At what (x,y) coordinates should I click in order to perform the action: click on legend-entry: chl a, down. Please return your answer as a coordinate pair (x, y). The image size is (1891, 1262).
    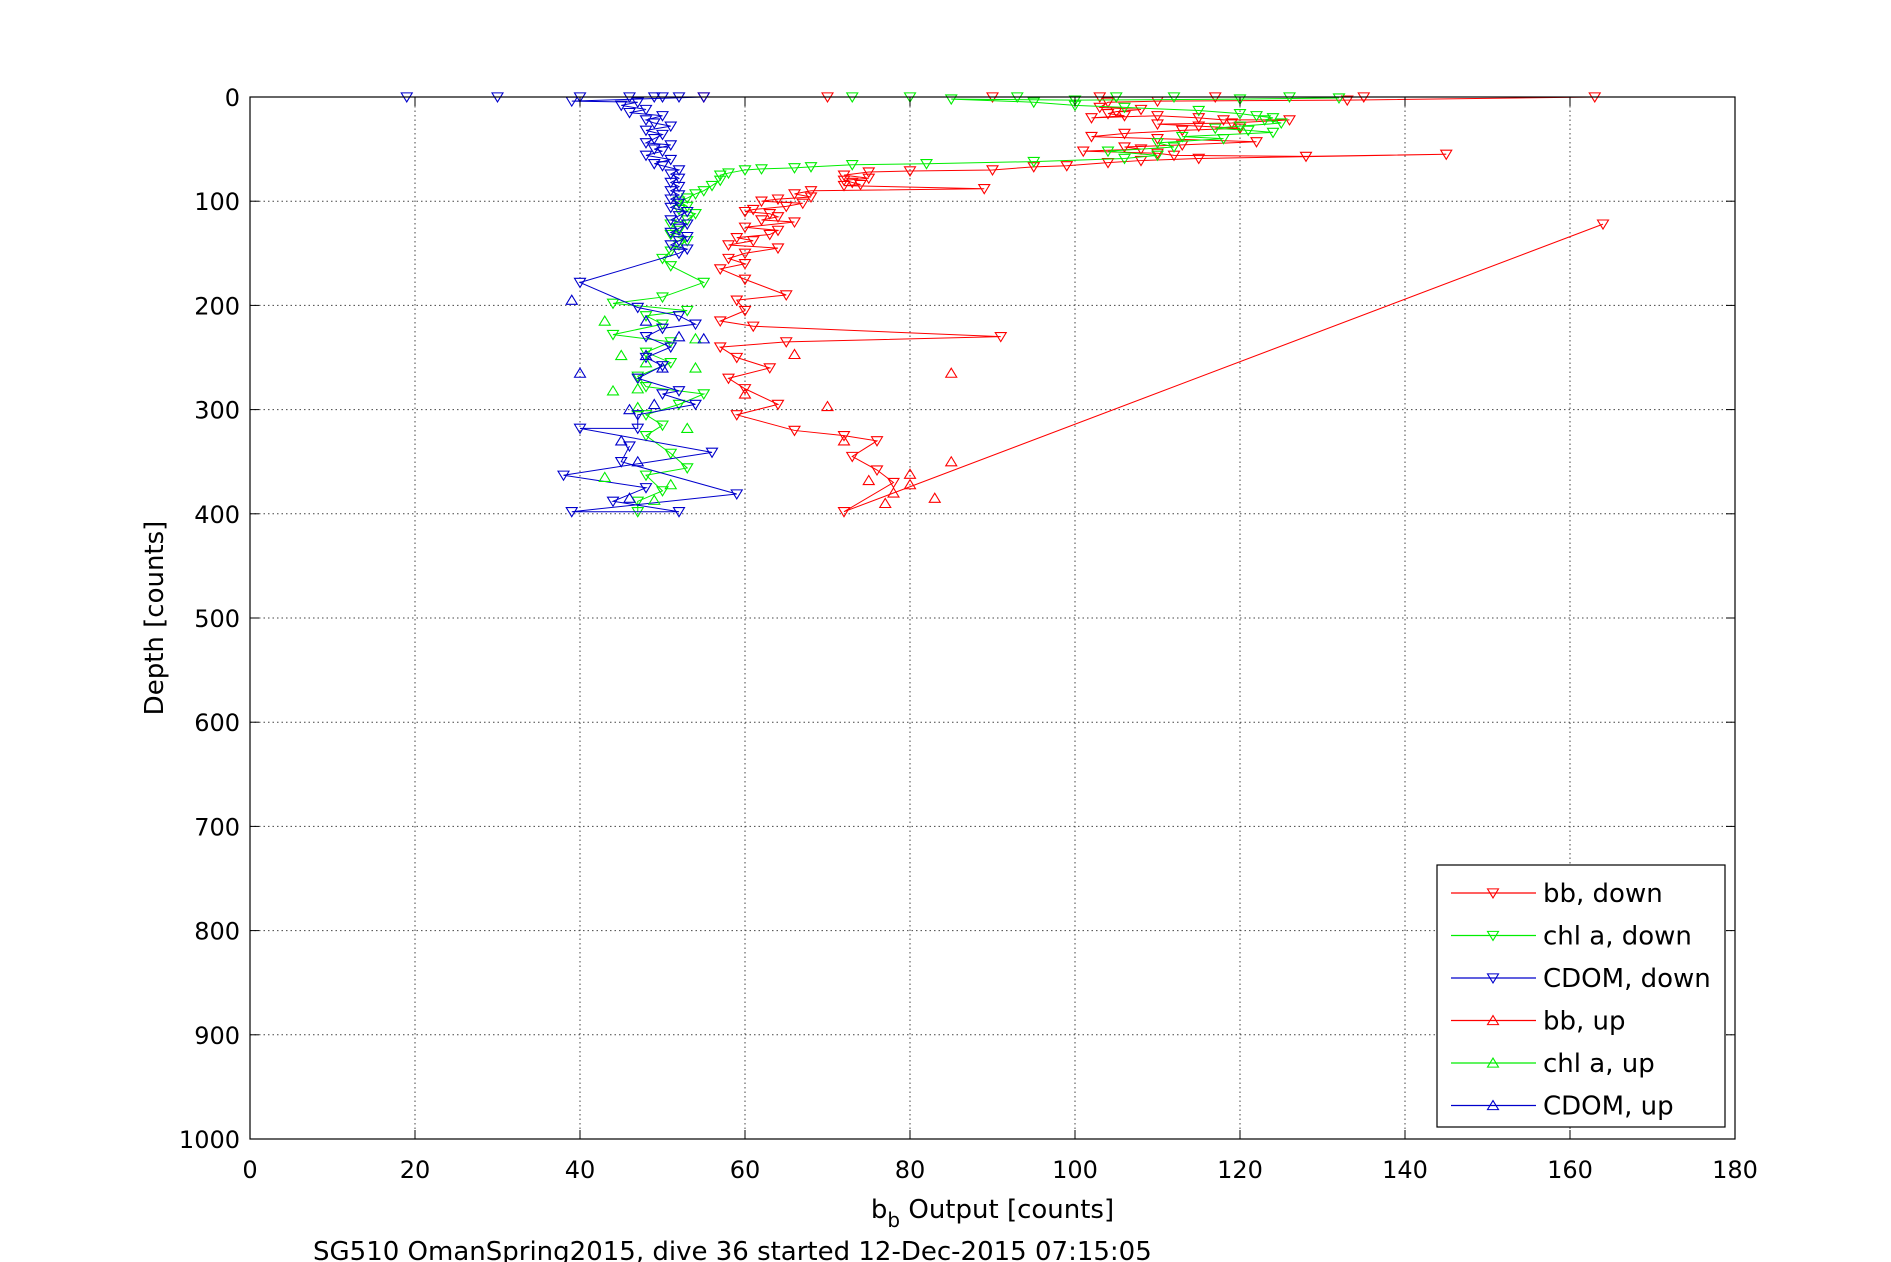
    Looking at the image, I should click on (1571, 937).